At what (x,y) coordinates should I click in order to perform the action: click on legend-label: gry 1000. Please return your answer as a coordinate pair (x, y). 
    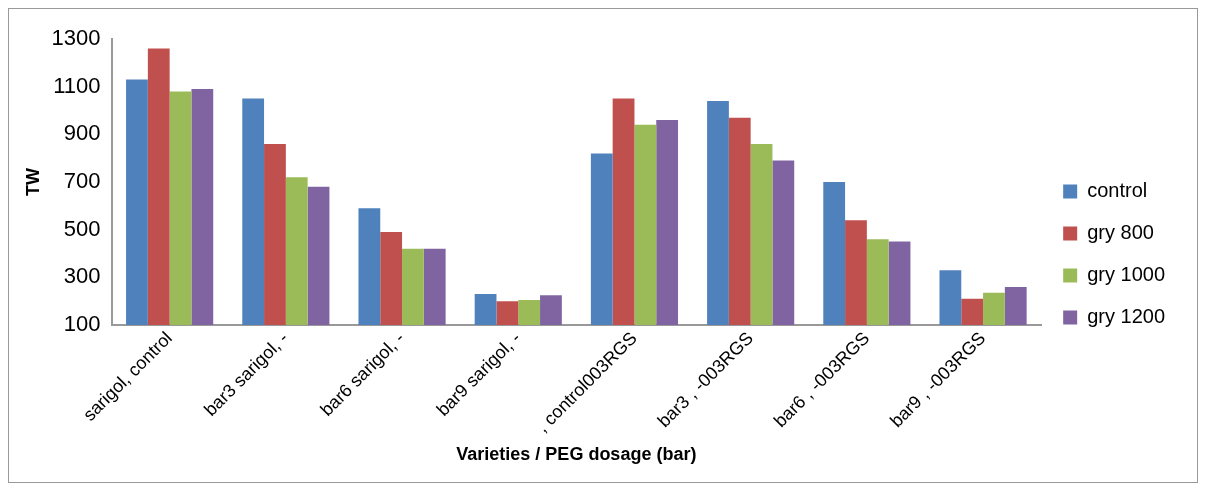
    Looking at the image, I should click on (1126, 274).